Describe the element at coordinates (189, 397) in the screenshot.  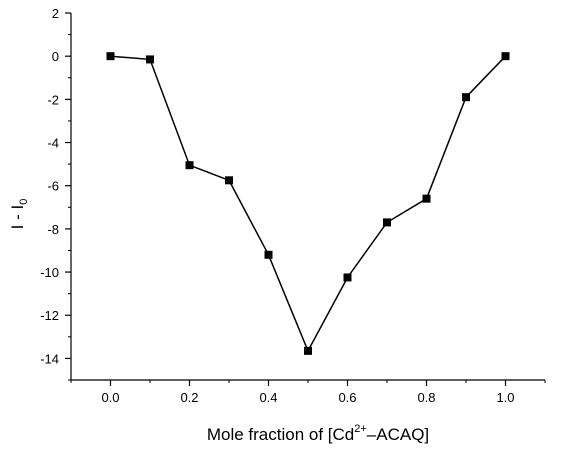
I see `x-tick-label: 0.2` at that location.